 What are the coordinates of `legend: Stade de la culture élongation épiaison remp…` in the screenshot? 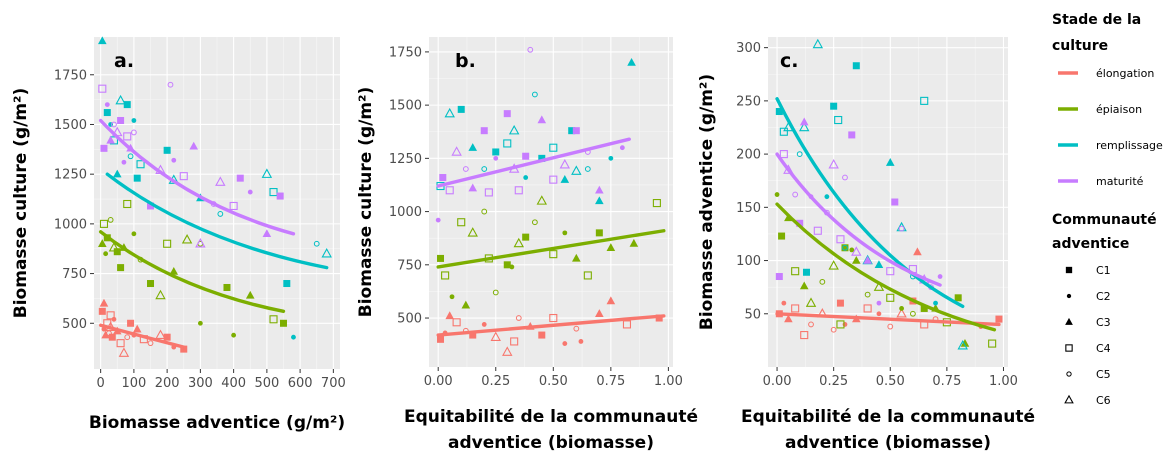 It's located at (1107, 209).